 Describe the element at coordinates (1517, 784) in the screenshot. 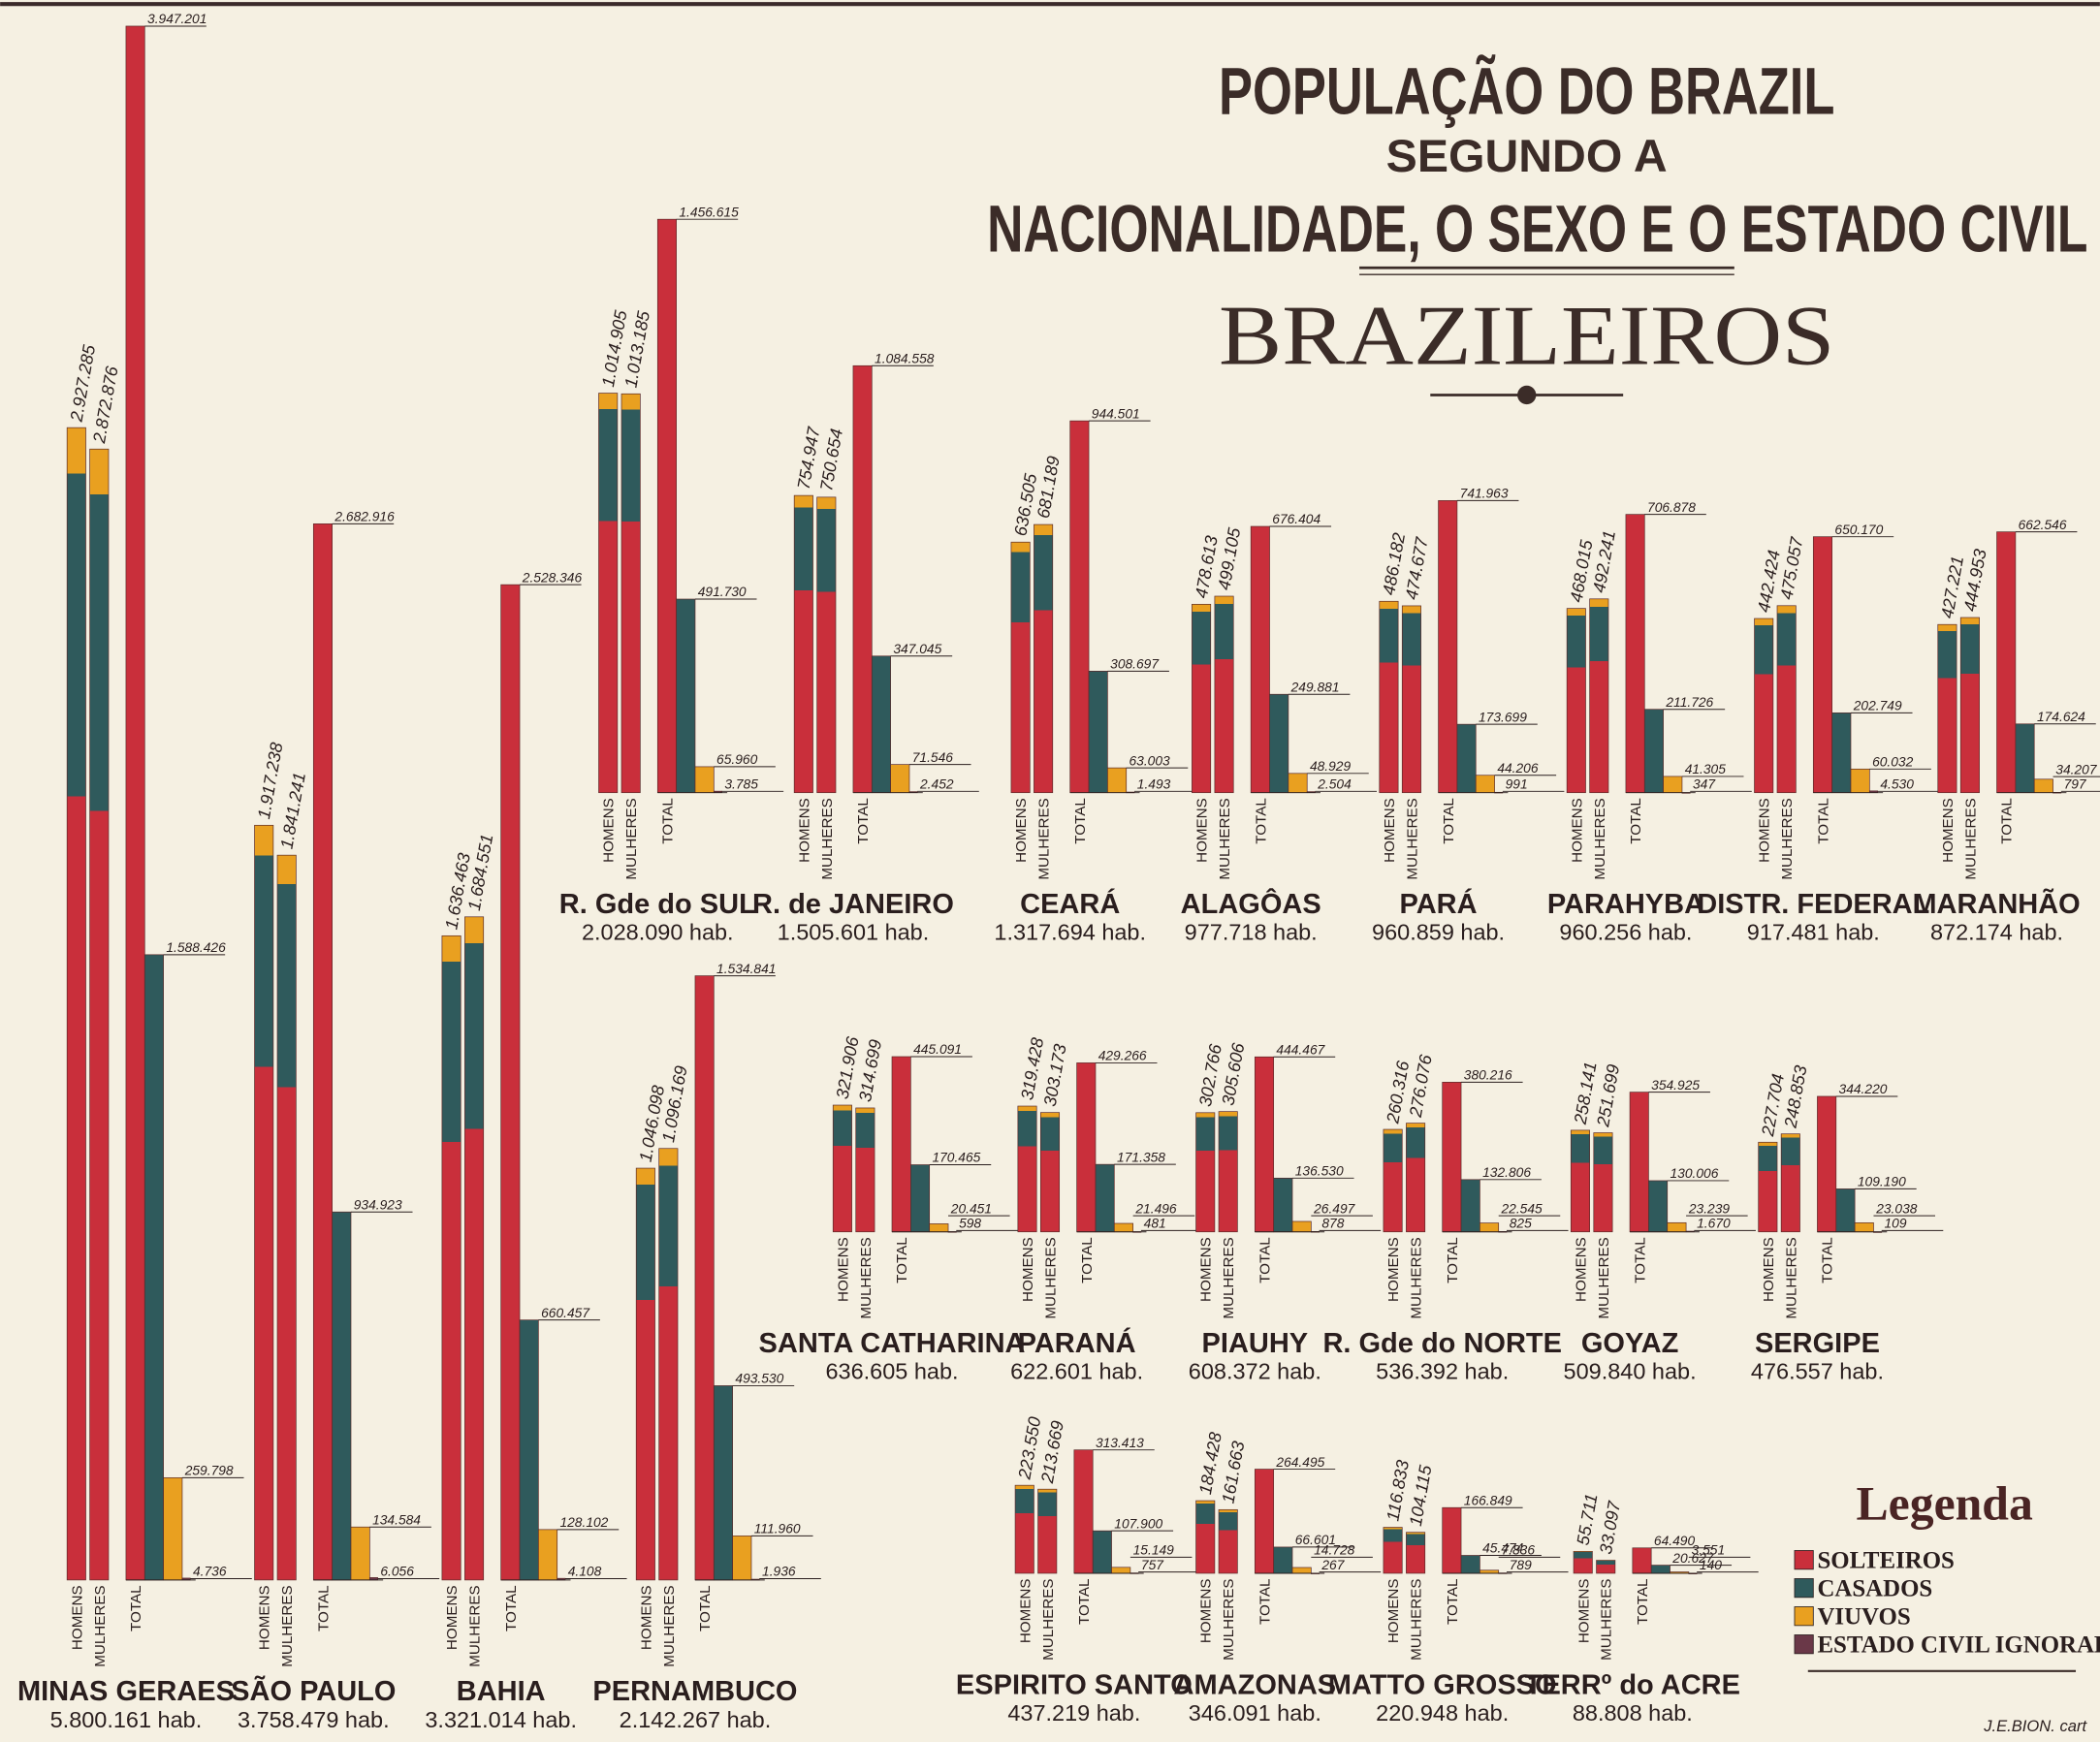

I see `total-value-label: 991` at that location.